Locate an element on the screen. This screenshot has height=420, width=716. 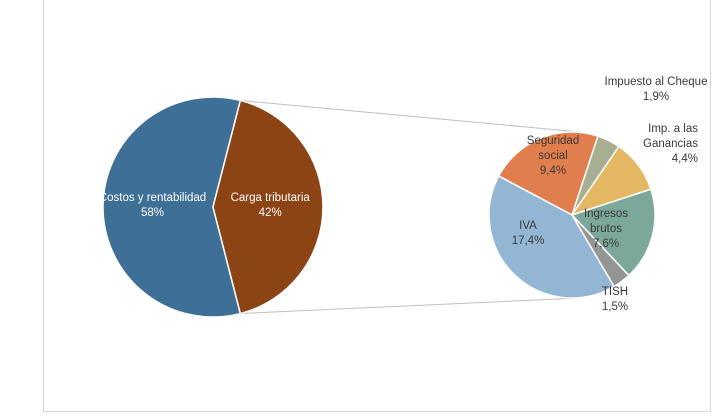
main-slice-carga-tributaria is located at coordinates (268, 207).